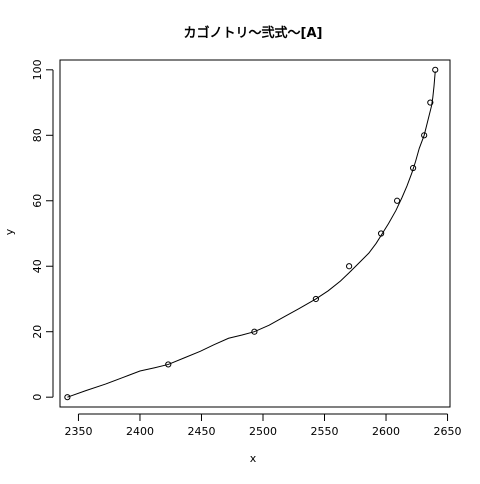 This screenshot has height=484, width=480. Describe the element at coordinates (37, 201) in the screenshot. I see `y-tick-label: 60` at that location.